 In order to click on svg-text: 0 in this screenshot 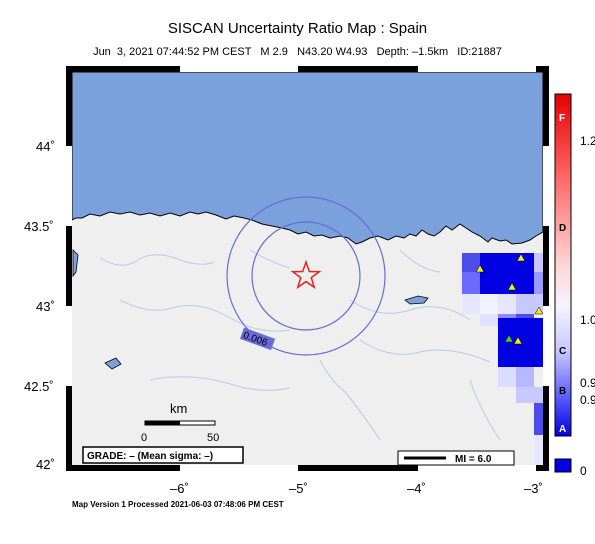, I will do `click(144, 438)`.